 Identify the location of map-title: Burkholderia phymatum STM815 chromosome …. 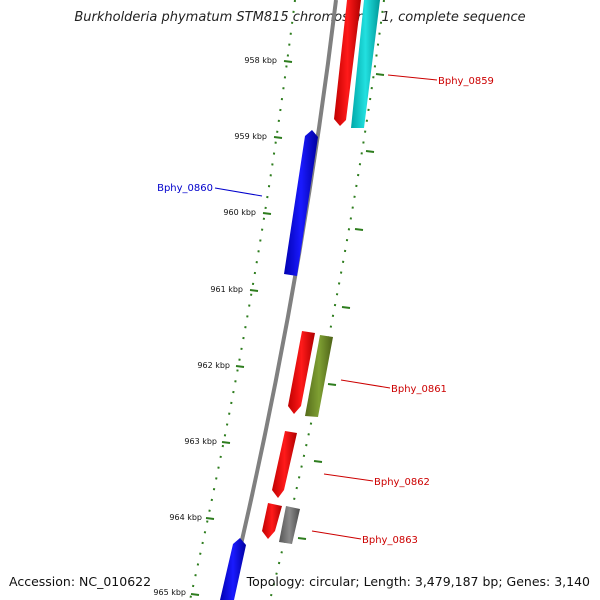
(300, 17).